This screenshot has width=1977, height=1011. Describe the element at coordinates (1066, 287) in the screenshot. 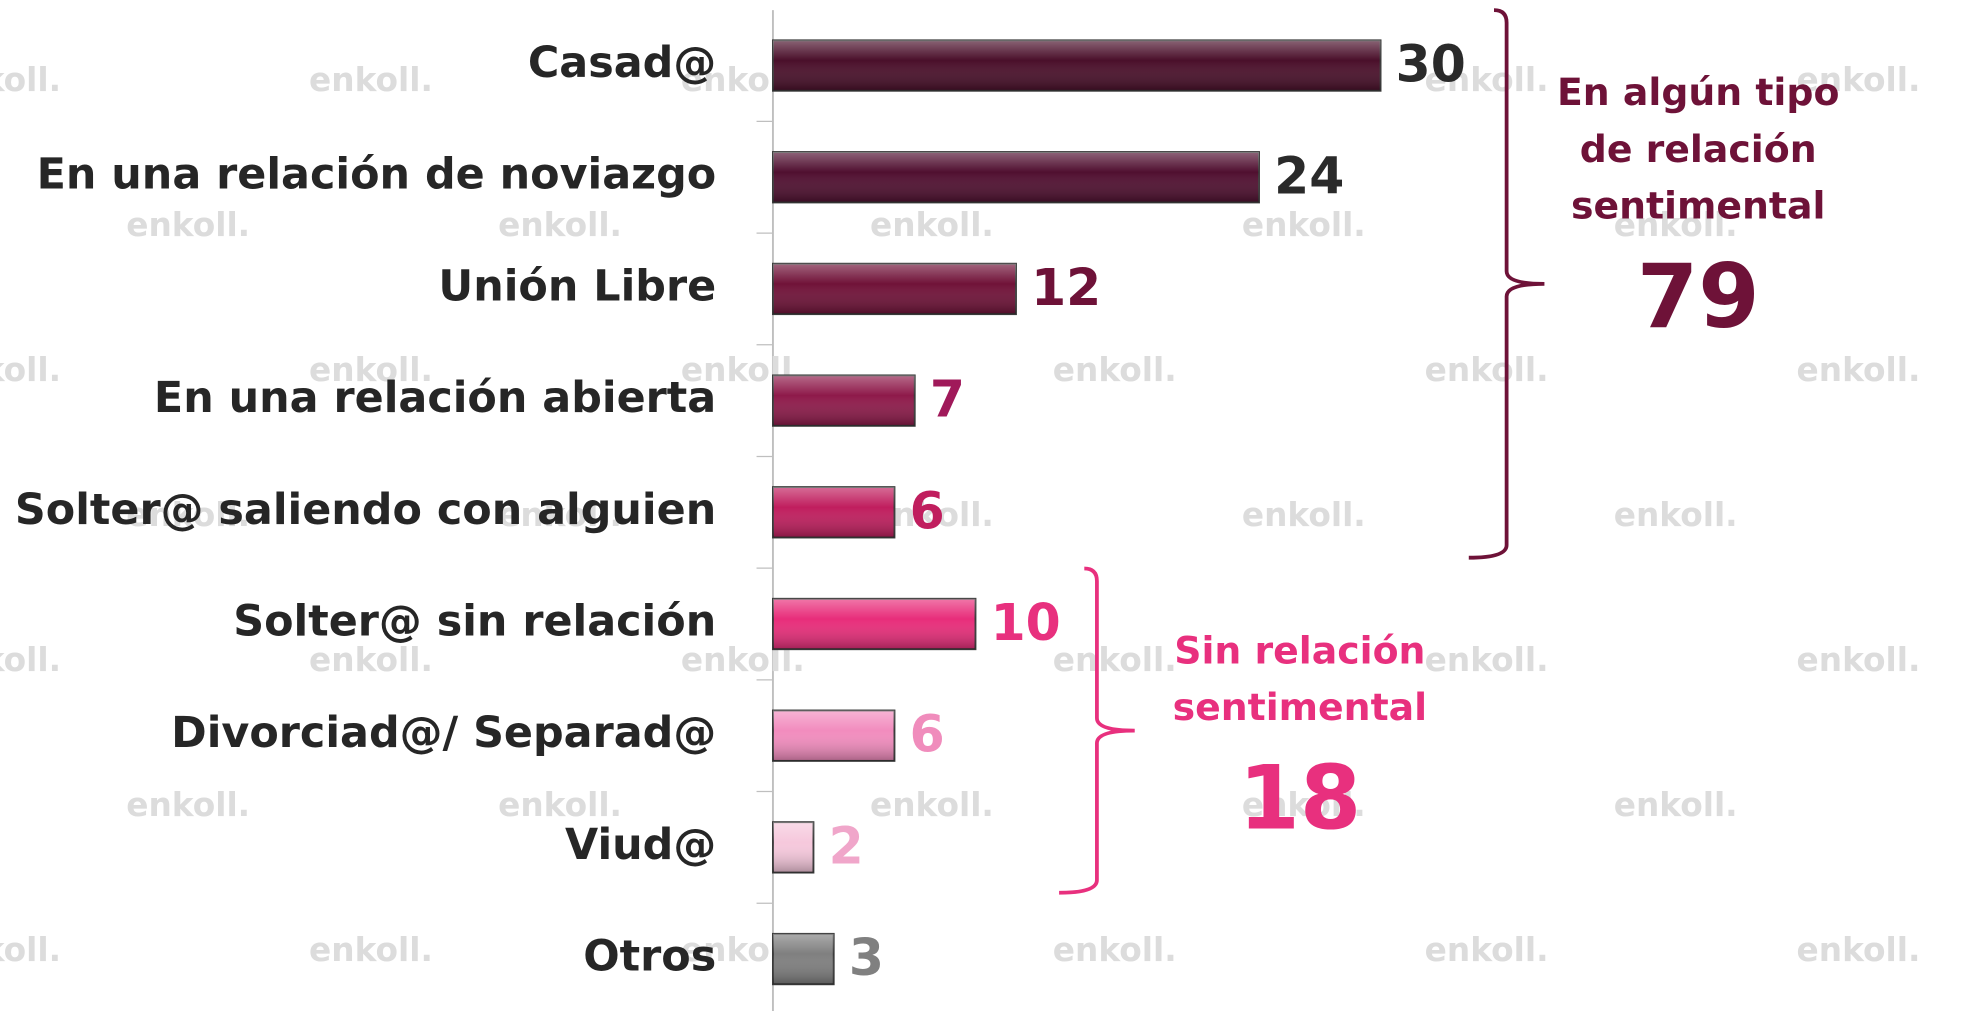

I see `value-label: 12` at that location.